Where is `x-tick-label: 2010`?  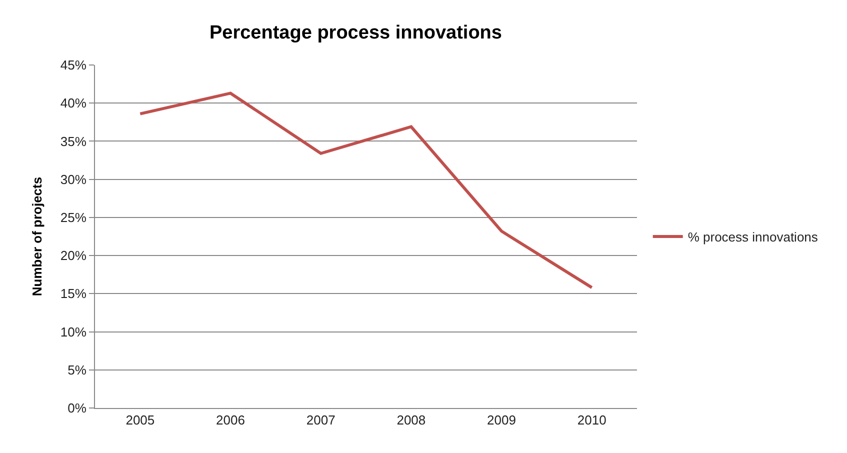 x-tick-label: 2010 is located at coordinates (591, 420).